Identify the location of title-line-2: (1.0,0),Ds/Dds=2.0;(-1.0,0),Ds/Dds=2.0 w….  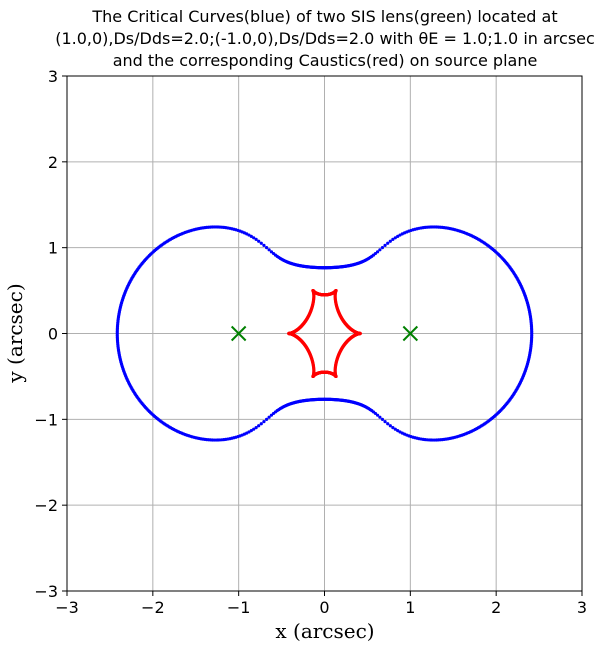
(325, 38).